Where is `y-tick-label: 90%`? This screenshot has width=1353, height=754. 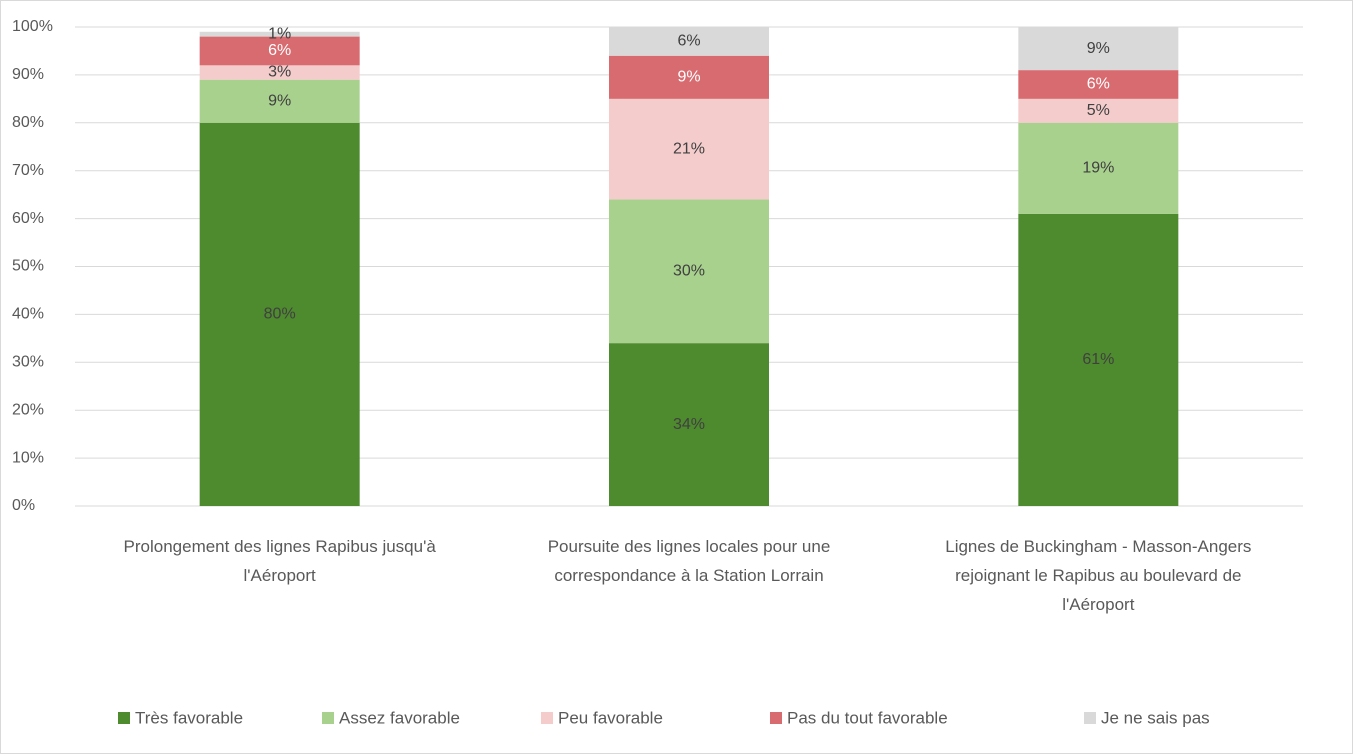
y-tick-label: 90% is located at coordinates (28, 74).